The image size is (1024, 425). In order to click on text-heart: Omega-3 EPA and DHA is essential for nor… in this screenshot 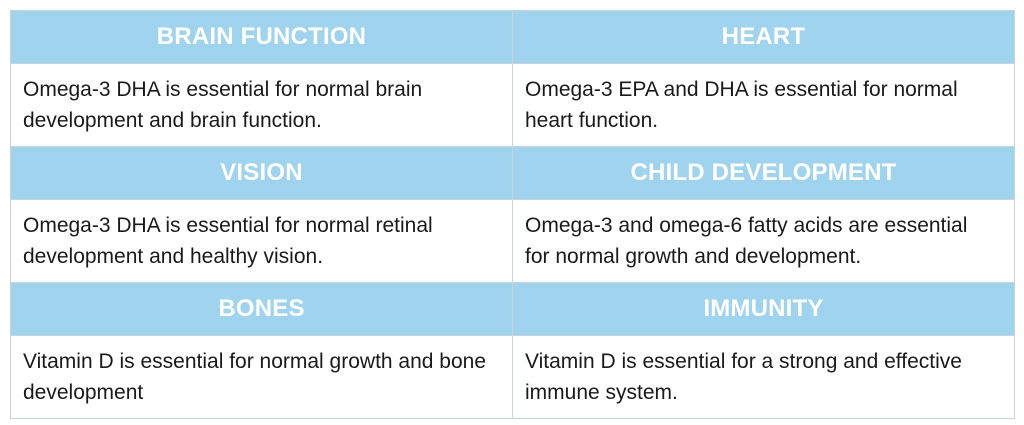, I will do `click(763, 105)`.